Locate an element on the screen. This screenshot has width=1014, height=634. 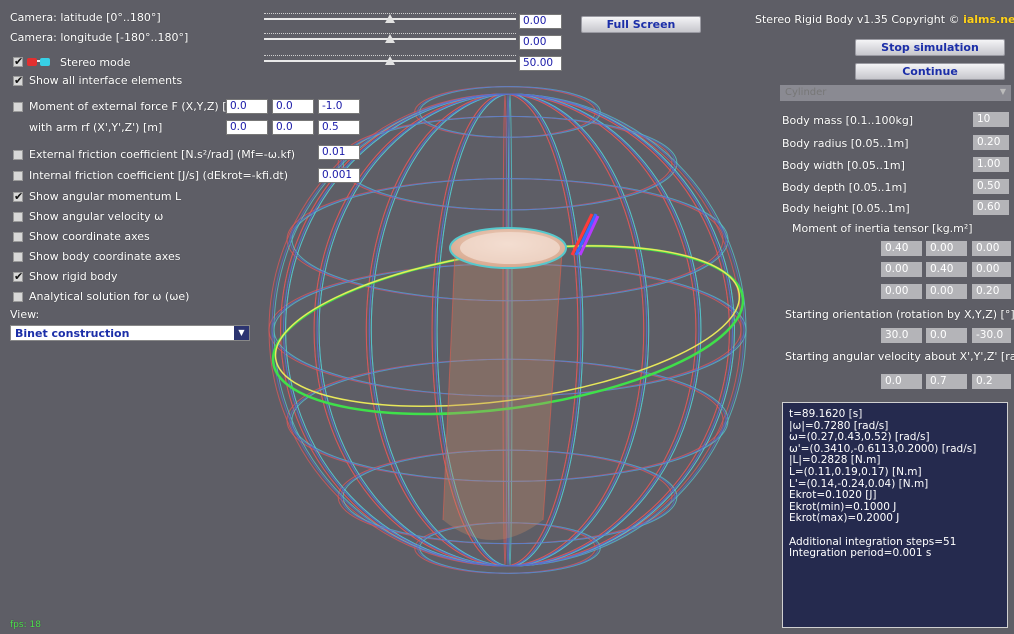
arm-label: with arm rf (X',Y',Z') [m] is located at coordinates (96, 127).